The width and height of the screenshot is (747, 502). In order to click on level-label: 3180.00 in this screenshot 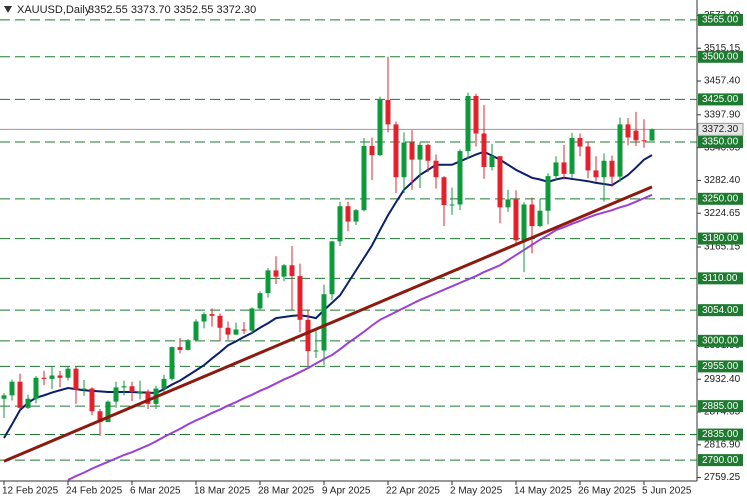, I will do `click(720, 238)`.